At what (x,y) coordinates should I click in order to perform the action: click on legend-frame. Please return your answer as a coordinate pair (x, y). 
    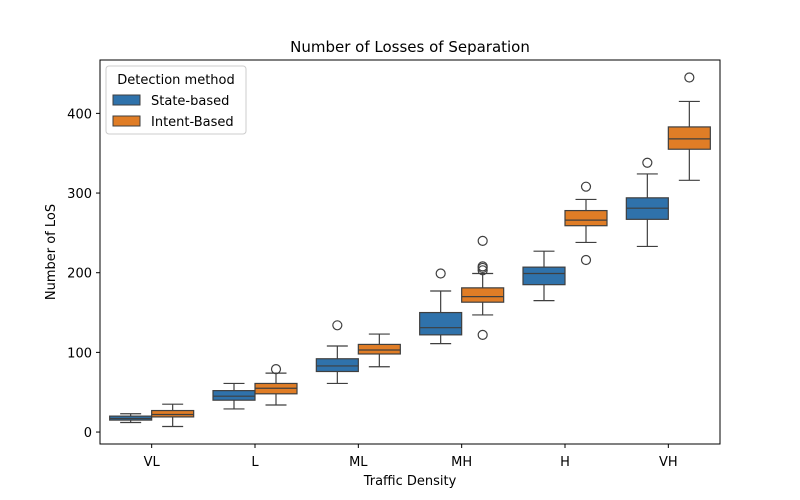
    Looking at the image, I should click on (176, 100).